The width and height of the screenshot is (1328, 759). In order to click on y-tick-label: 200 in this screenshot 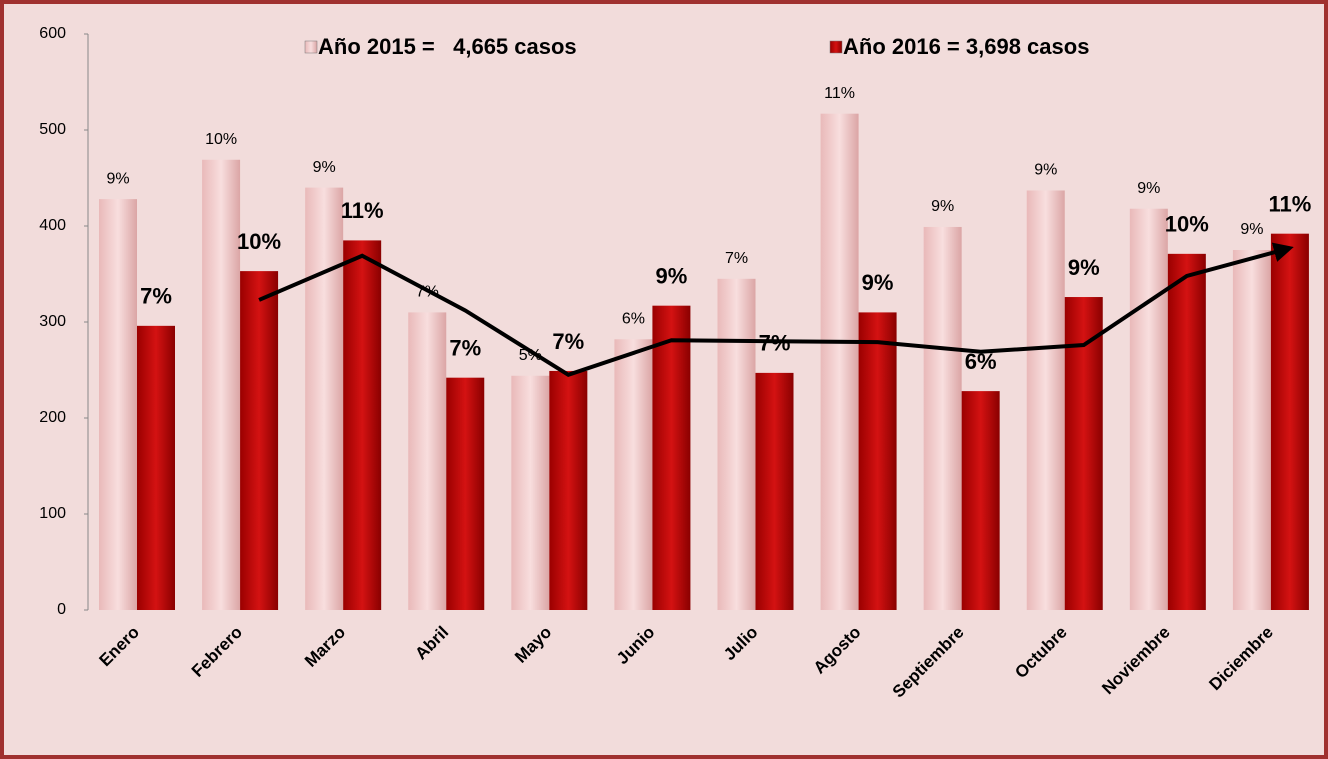, I will do `click(52, 417)`.